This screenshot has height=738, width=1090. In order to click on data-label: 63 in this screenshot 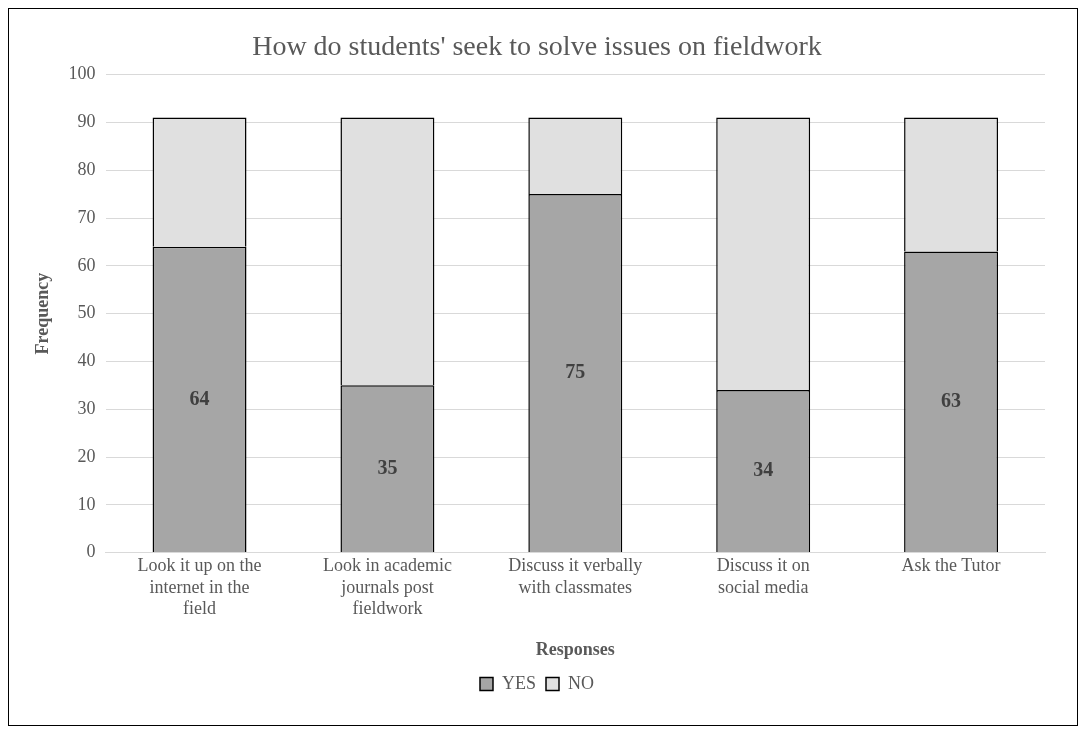, I will do `click(951, 399)`.